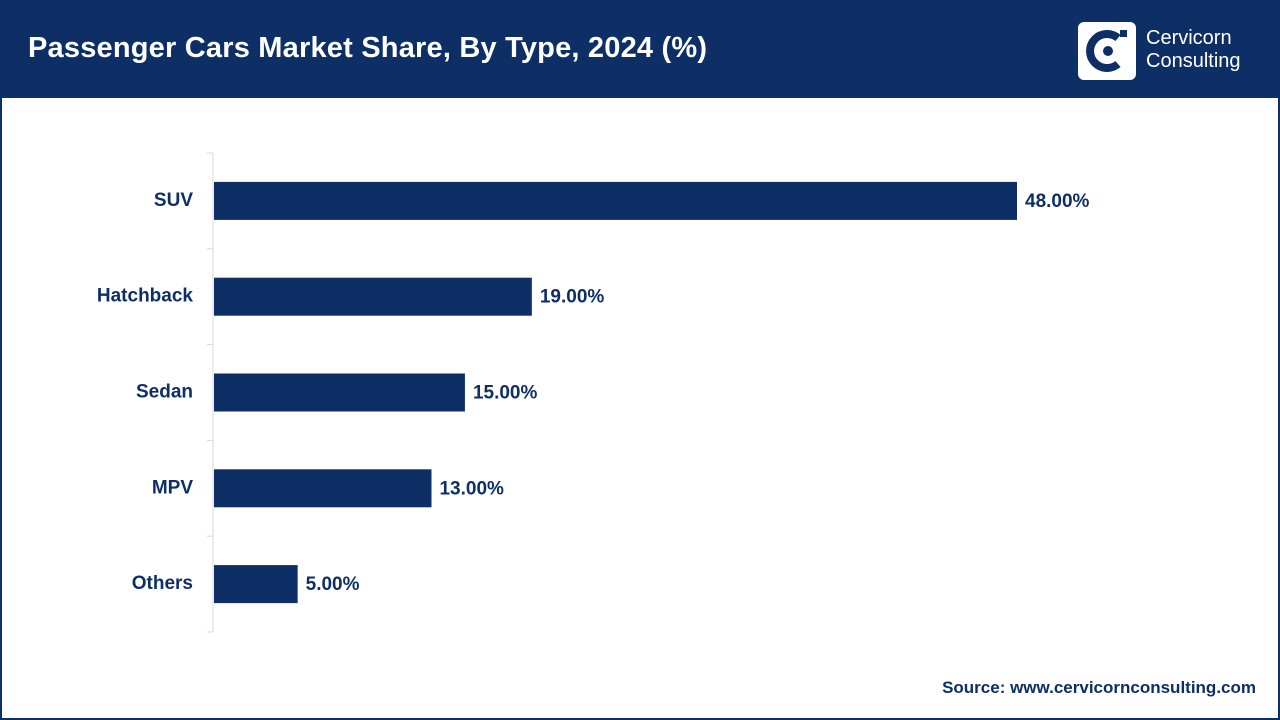 Image resolution: width=1280 pixels, height=720 pixels. I want to click on category-label: Hatchback, so click(145, 296).